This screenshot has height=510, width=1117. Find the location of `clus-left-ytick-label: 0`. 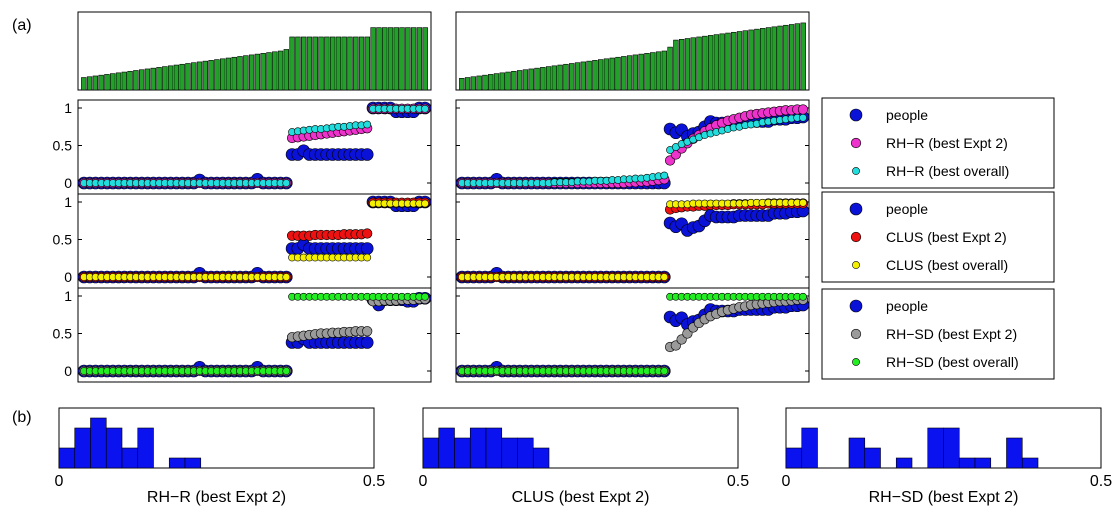

clus-left-ytick-label: 0 is located at coordinates (68, 277).